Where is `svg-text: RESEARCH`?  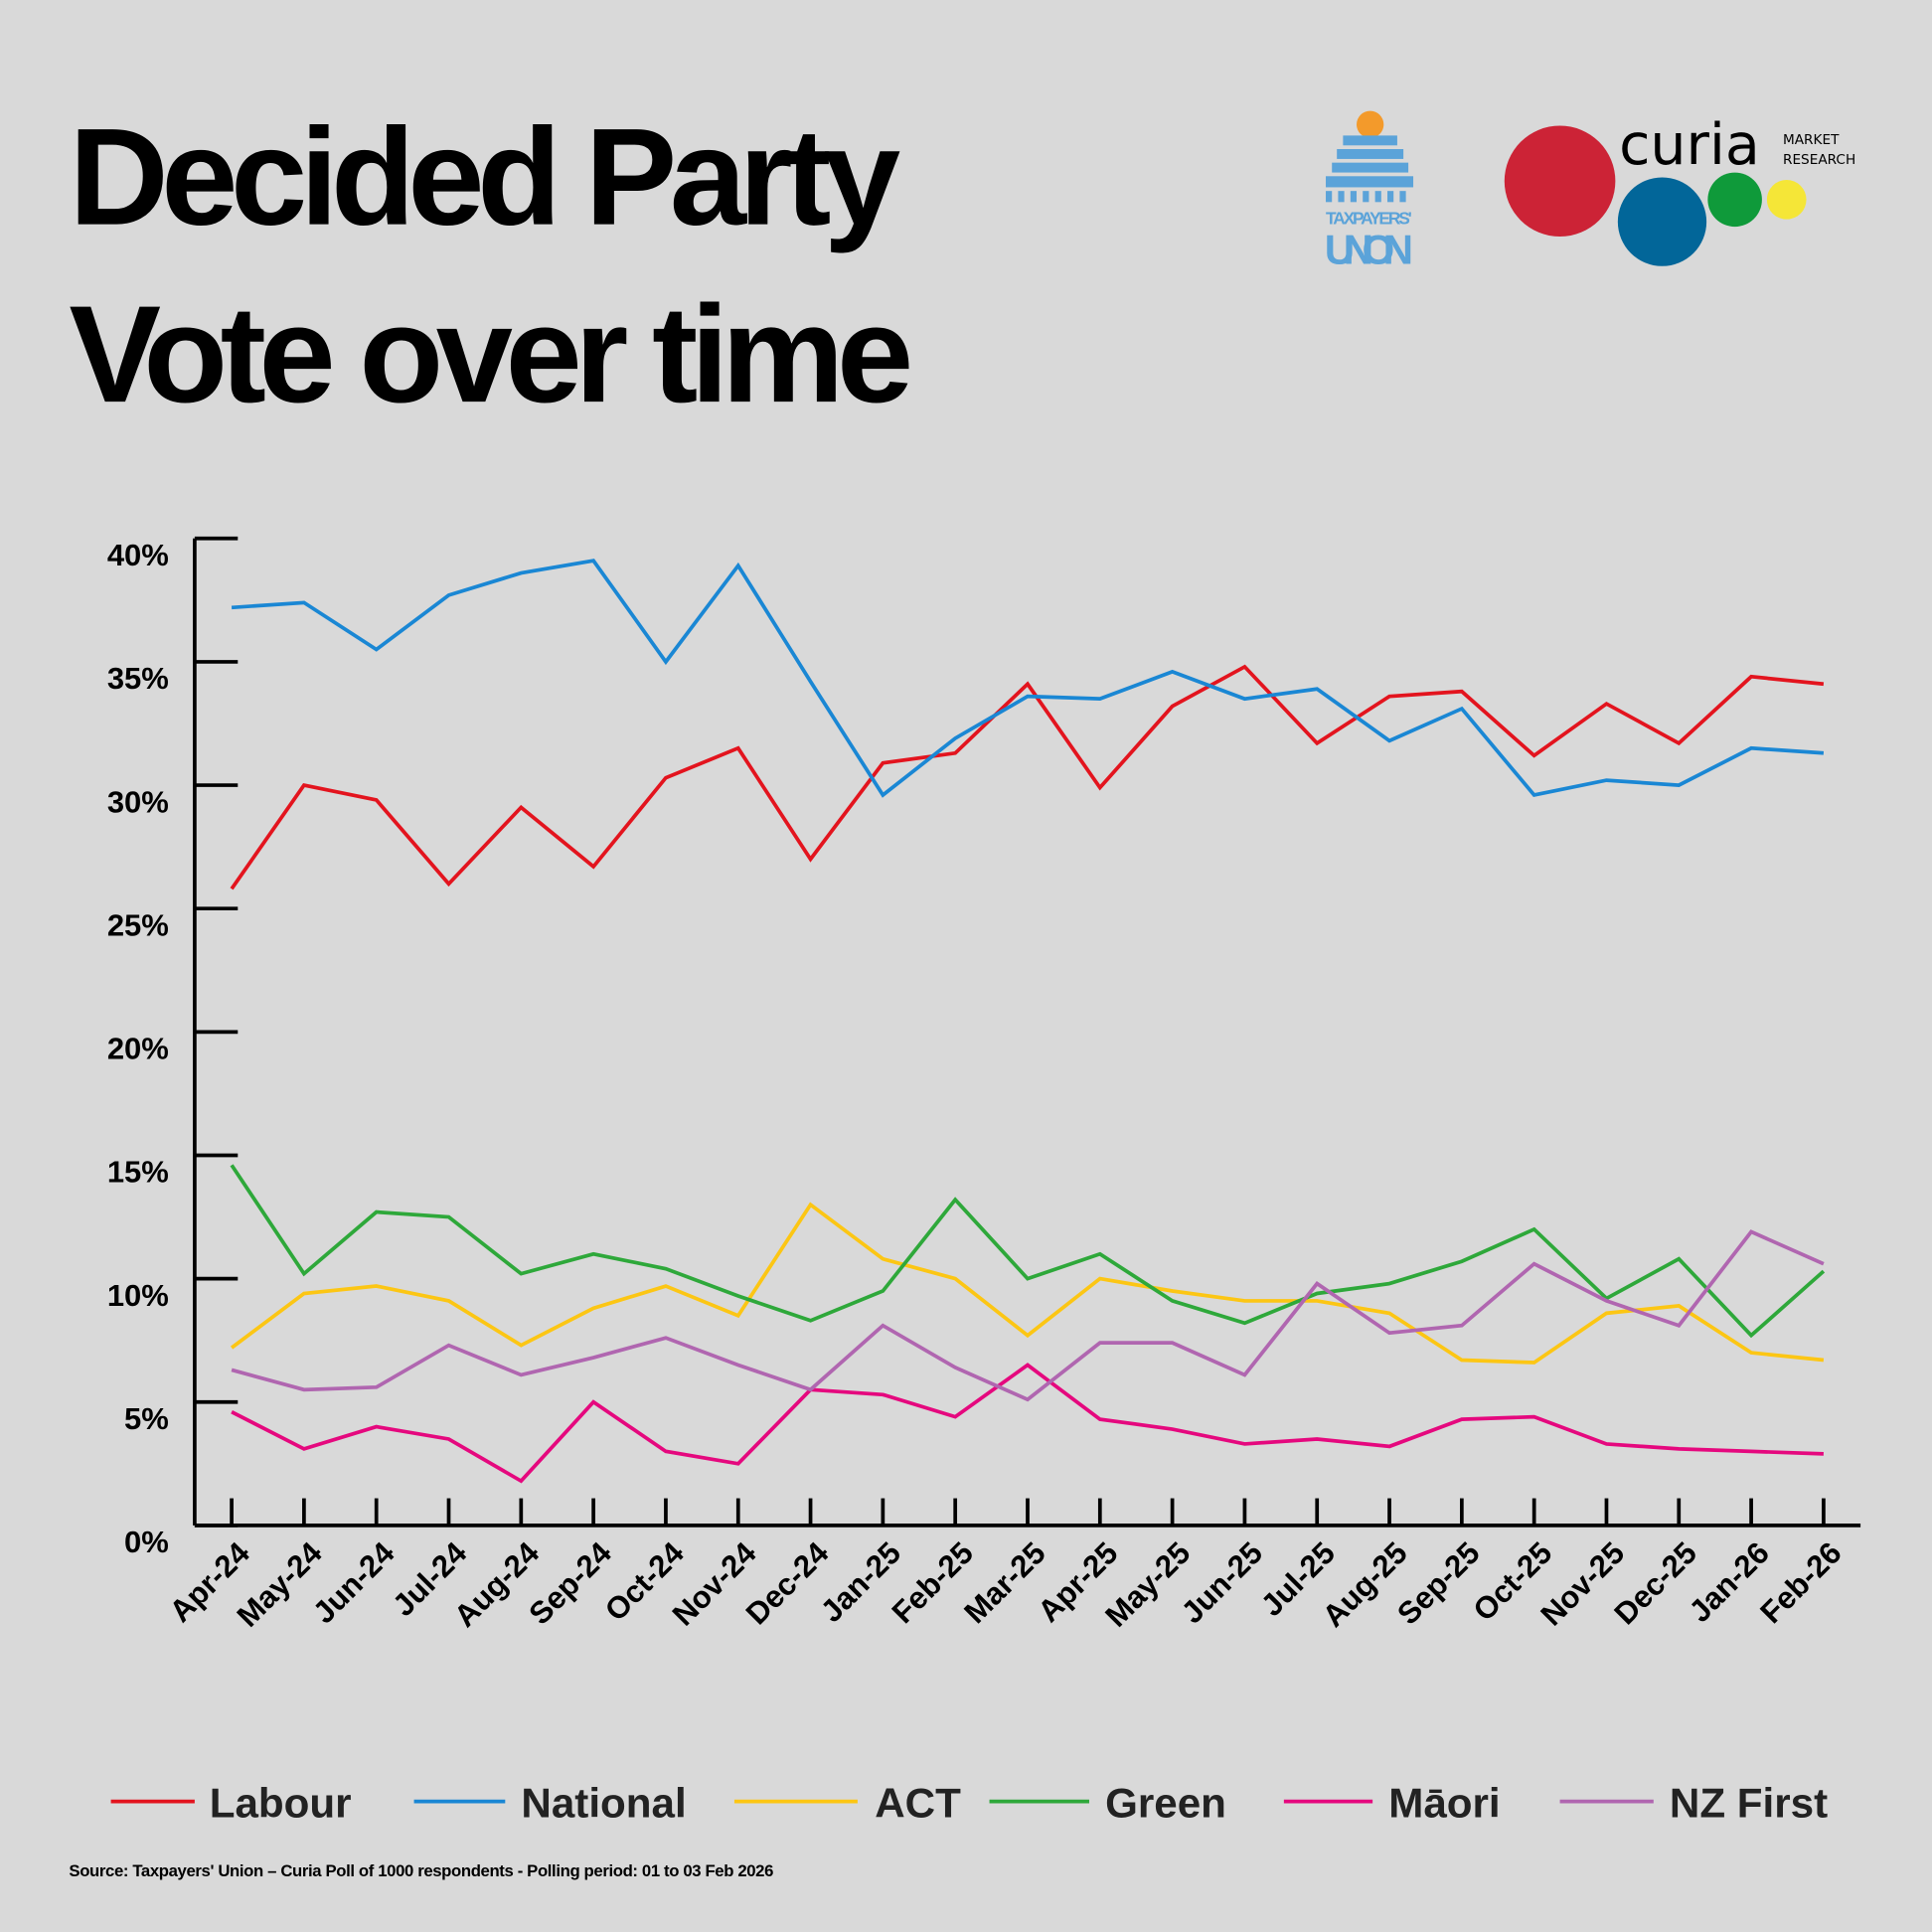
svg-text: RESEARCH is located at coordinates (1819, 160).